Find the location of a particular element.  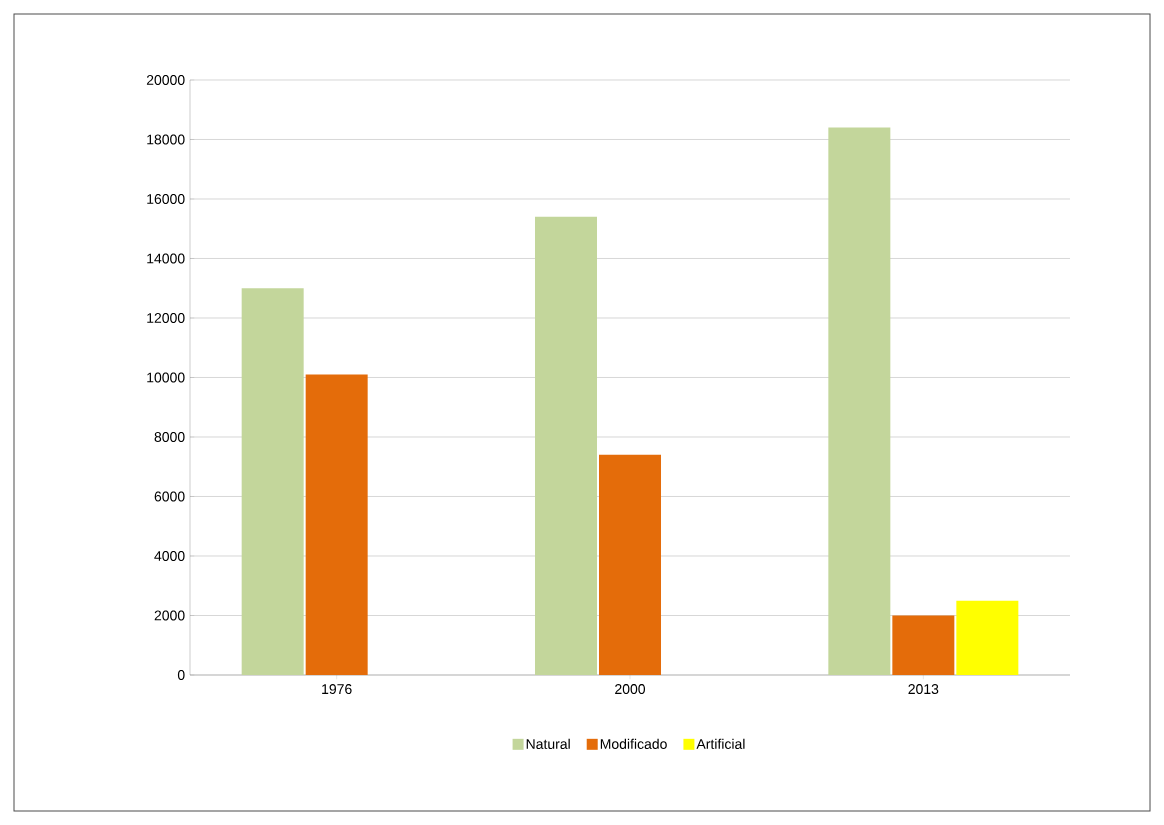

y-tick-label: 16000 is located at coordinates (166, 199).